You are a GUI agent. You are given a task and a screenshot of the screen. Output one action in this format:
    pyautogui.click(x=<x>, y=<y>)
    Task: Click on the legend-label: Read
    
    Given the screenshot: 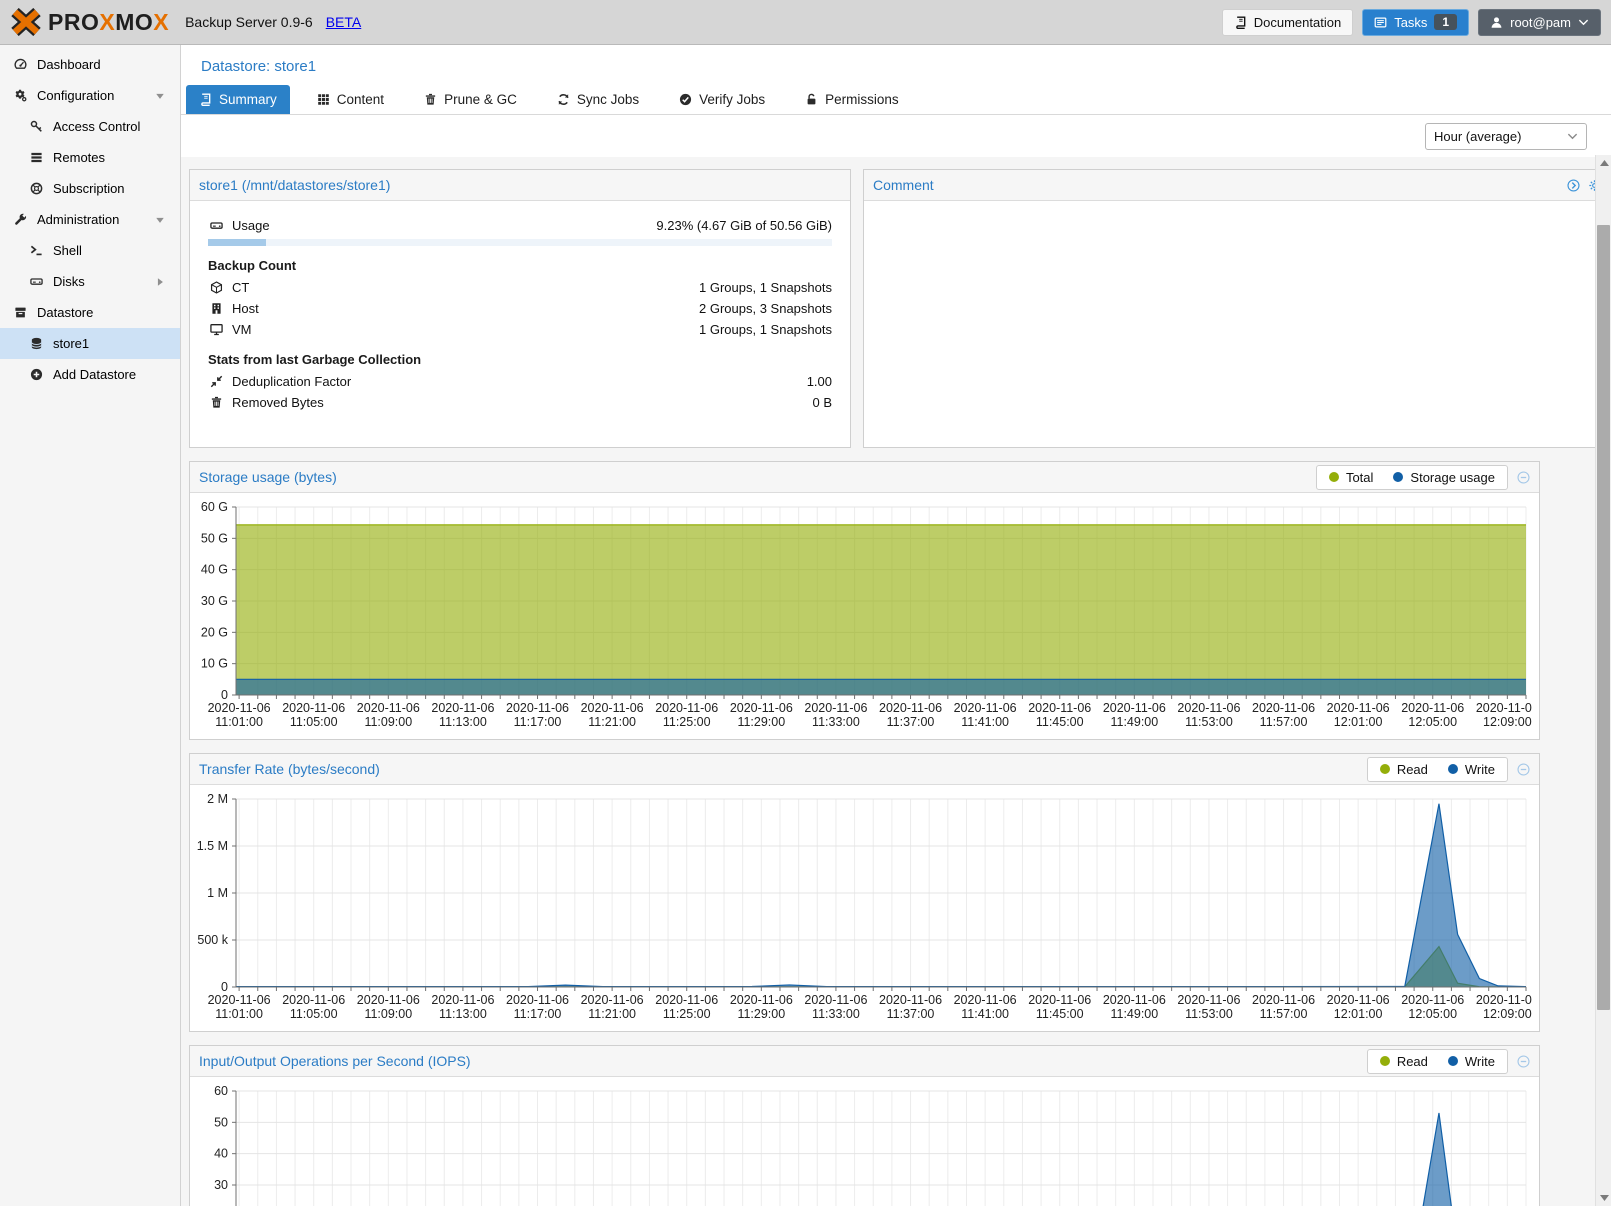 What is the action you would take?
    pyautogui.click(x=1412, y=769)
    